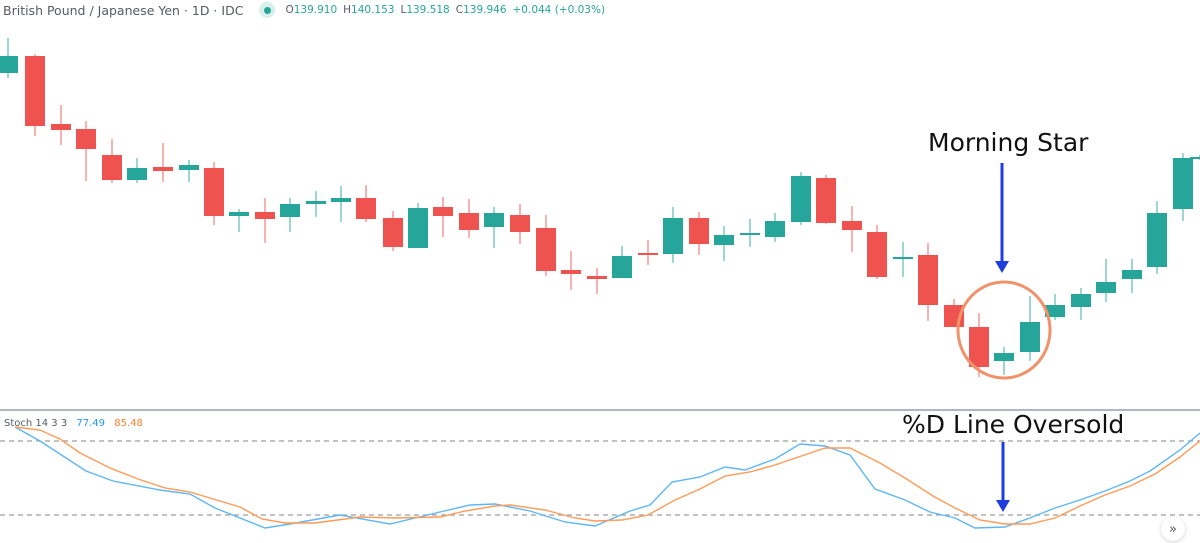  Describe the element at coordinates (128, 423) in the screenshot. I see `stoch-d-value: 85.48` at that location.